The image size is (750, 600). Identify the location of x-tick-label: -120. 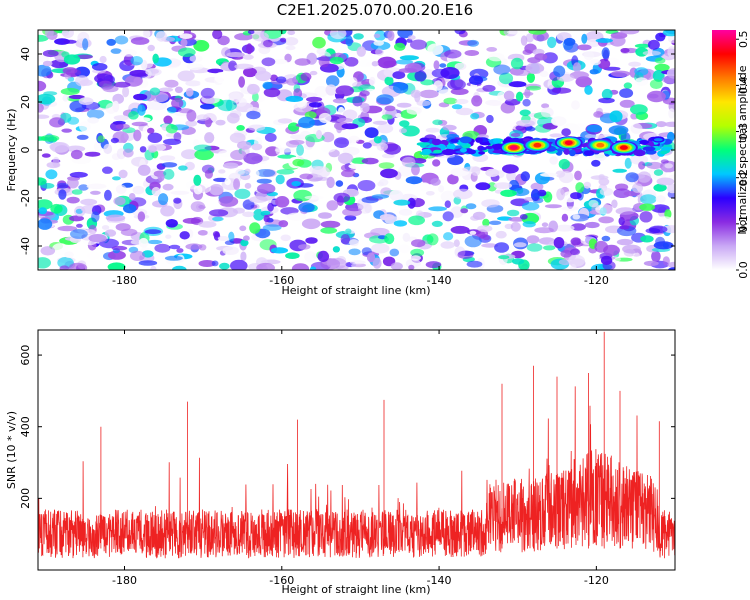
(596, 580).